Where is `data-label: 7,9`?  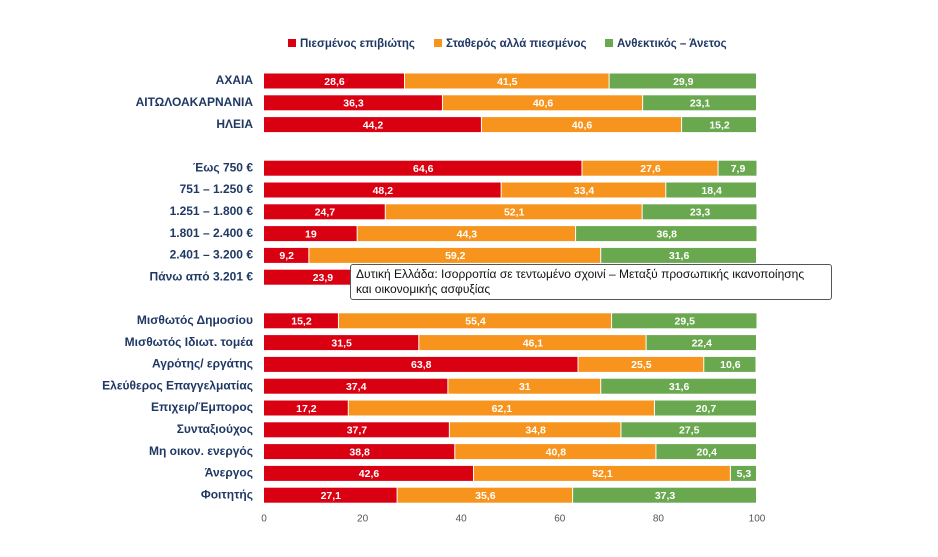 data-label: 7,9 is located at coordinates (738, 169).